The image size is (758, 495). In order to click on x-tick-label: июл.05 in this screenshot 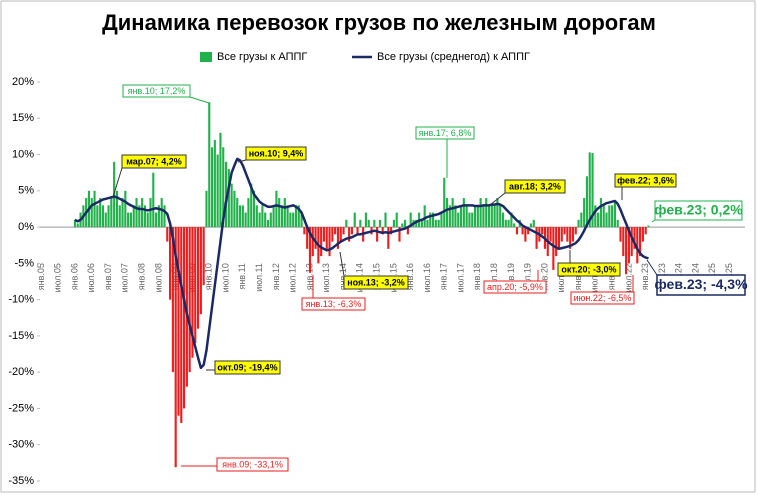, I will do `click(58, 277)`.